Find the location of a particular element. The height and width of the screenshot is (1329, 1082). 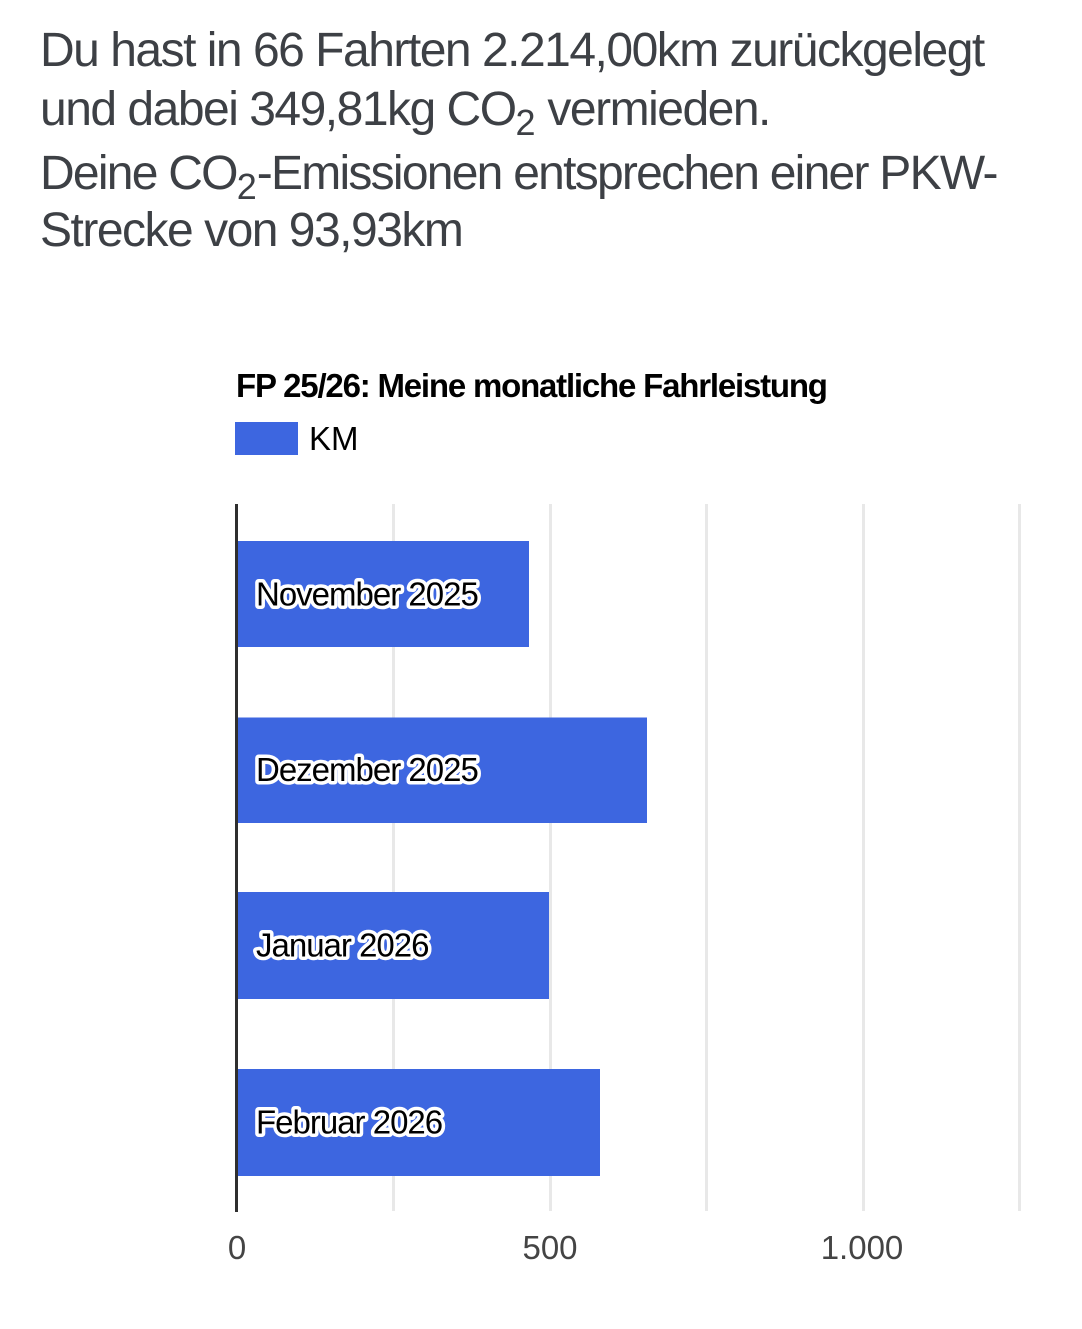

svg-text: 500 is located at coordinates (549, 1247).